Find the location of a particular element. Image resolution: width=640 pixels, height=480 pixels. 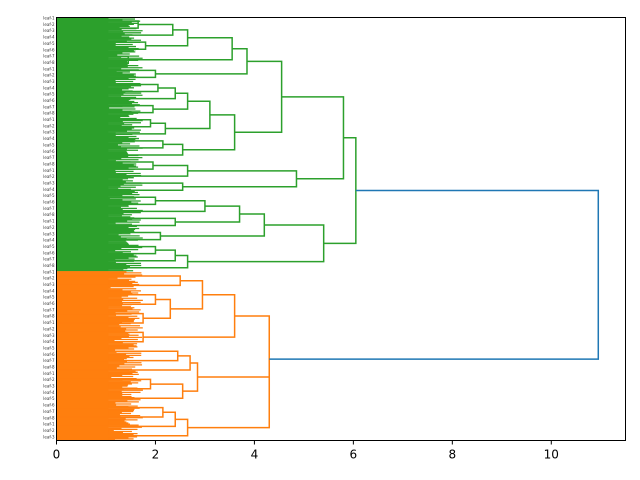

dendrogram-link-o-i is located at coordinates (123, 363).